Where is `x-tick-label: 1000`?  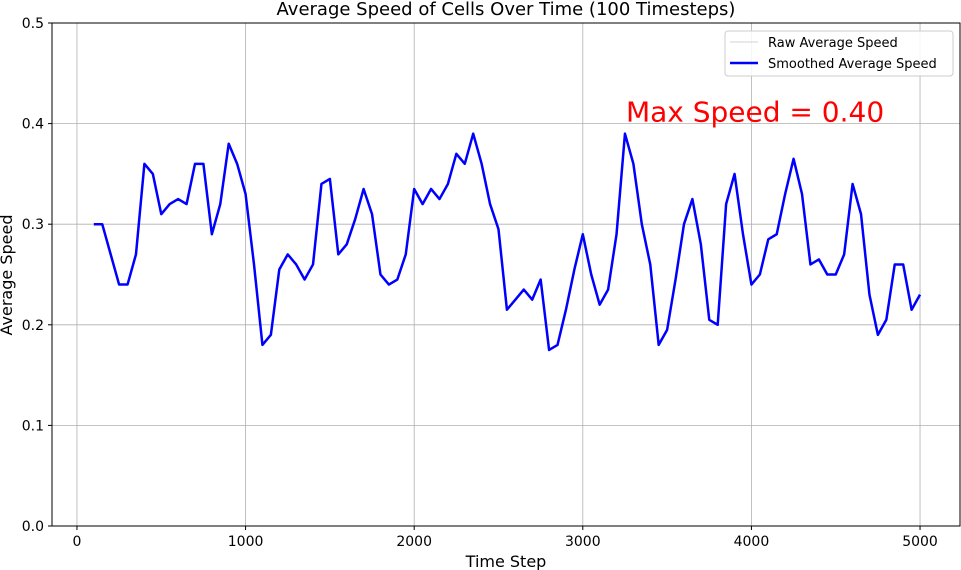 x-tick-label: 1000 is located at coordinates (246, 542).